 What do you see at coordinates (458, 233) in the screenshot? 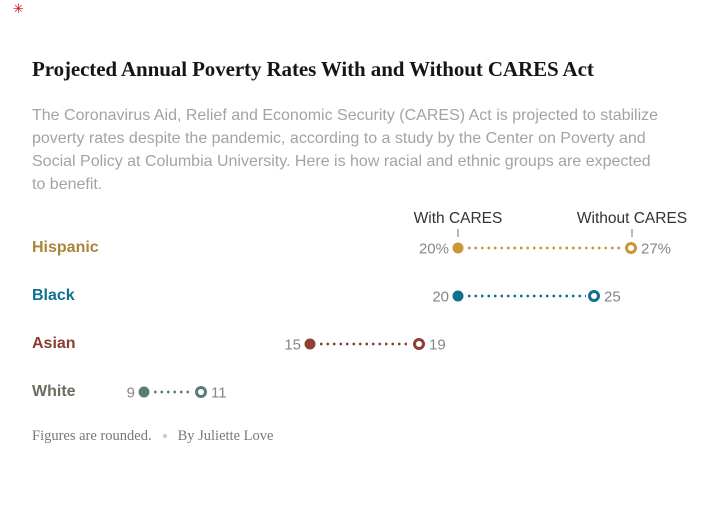
I see `with-cares-tick-mark` at bounding box center [458, 233].